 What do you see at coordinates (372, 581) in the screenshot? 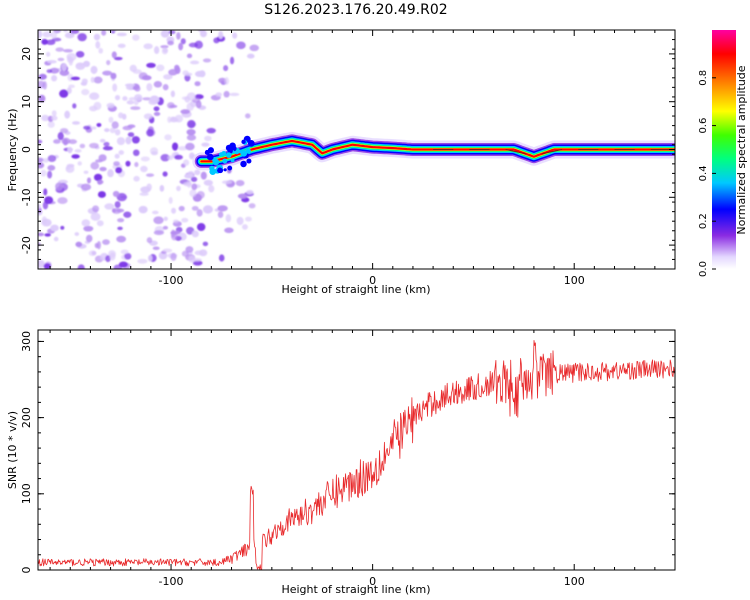
I see `snr-xtick-label: 0` at bounding box center [372, 581].